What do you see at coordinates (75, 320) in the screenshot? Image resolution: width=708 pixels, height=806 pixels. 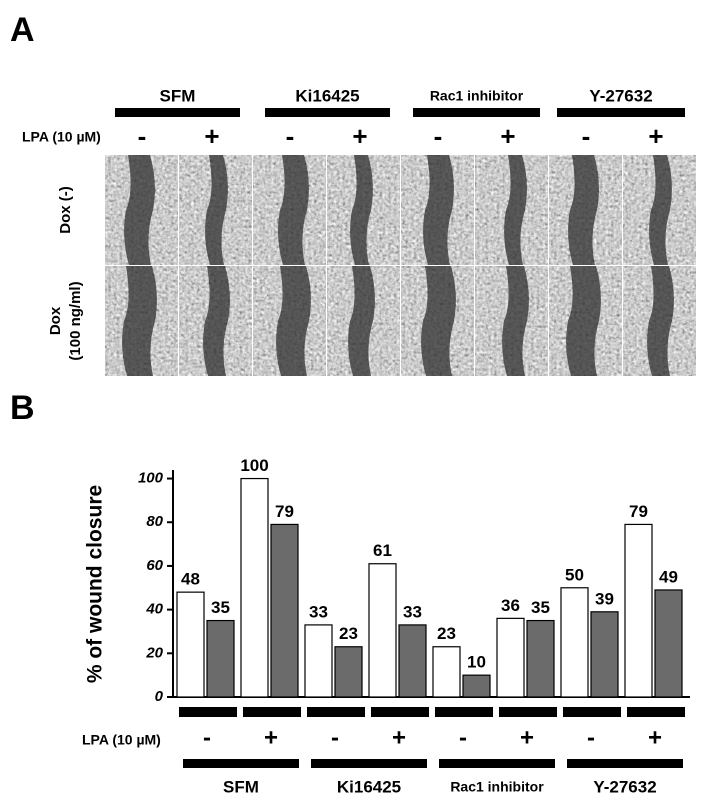 I see `row-label: (100 ng/ml)` at bounding box center [75, 320].